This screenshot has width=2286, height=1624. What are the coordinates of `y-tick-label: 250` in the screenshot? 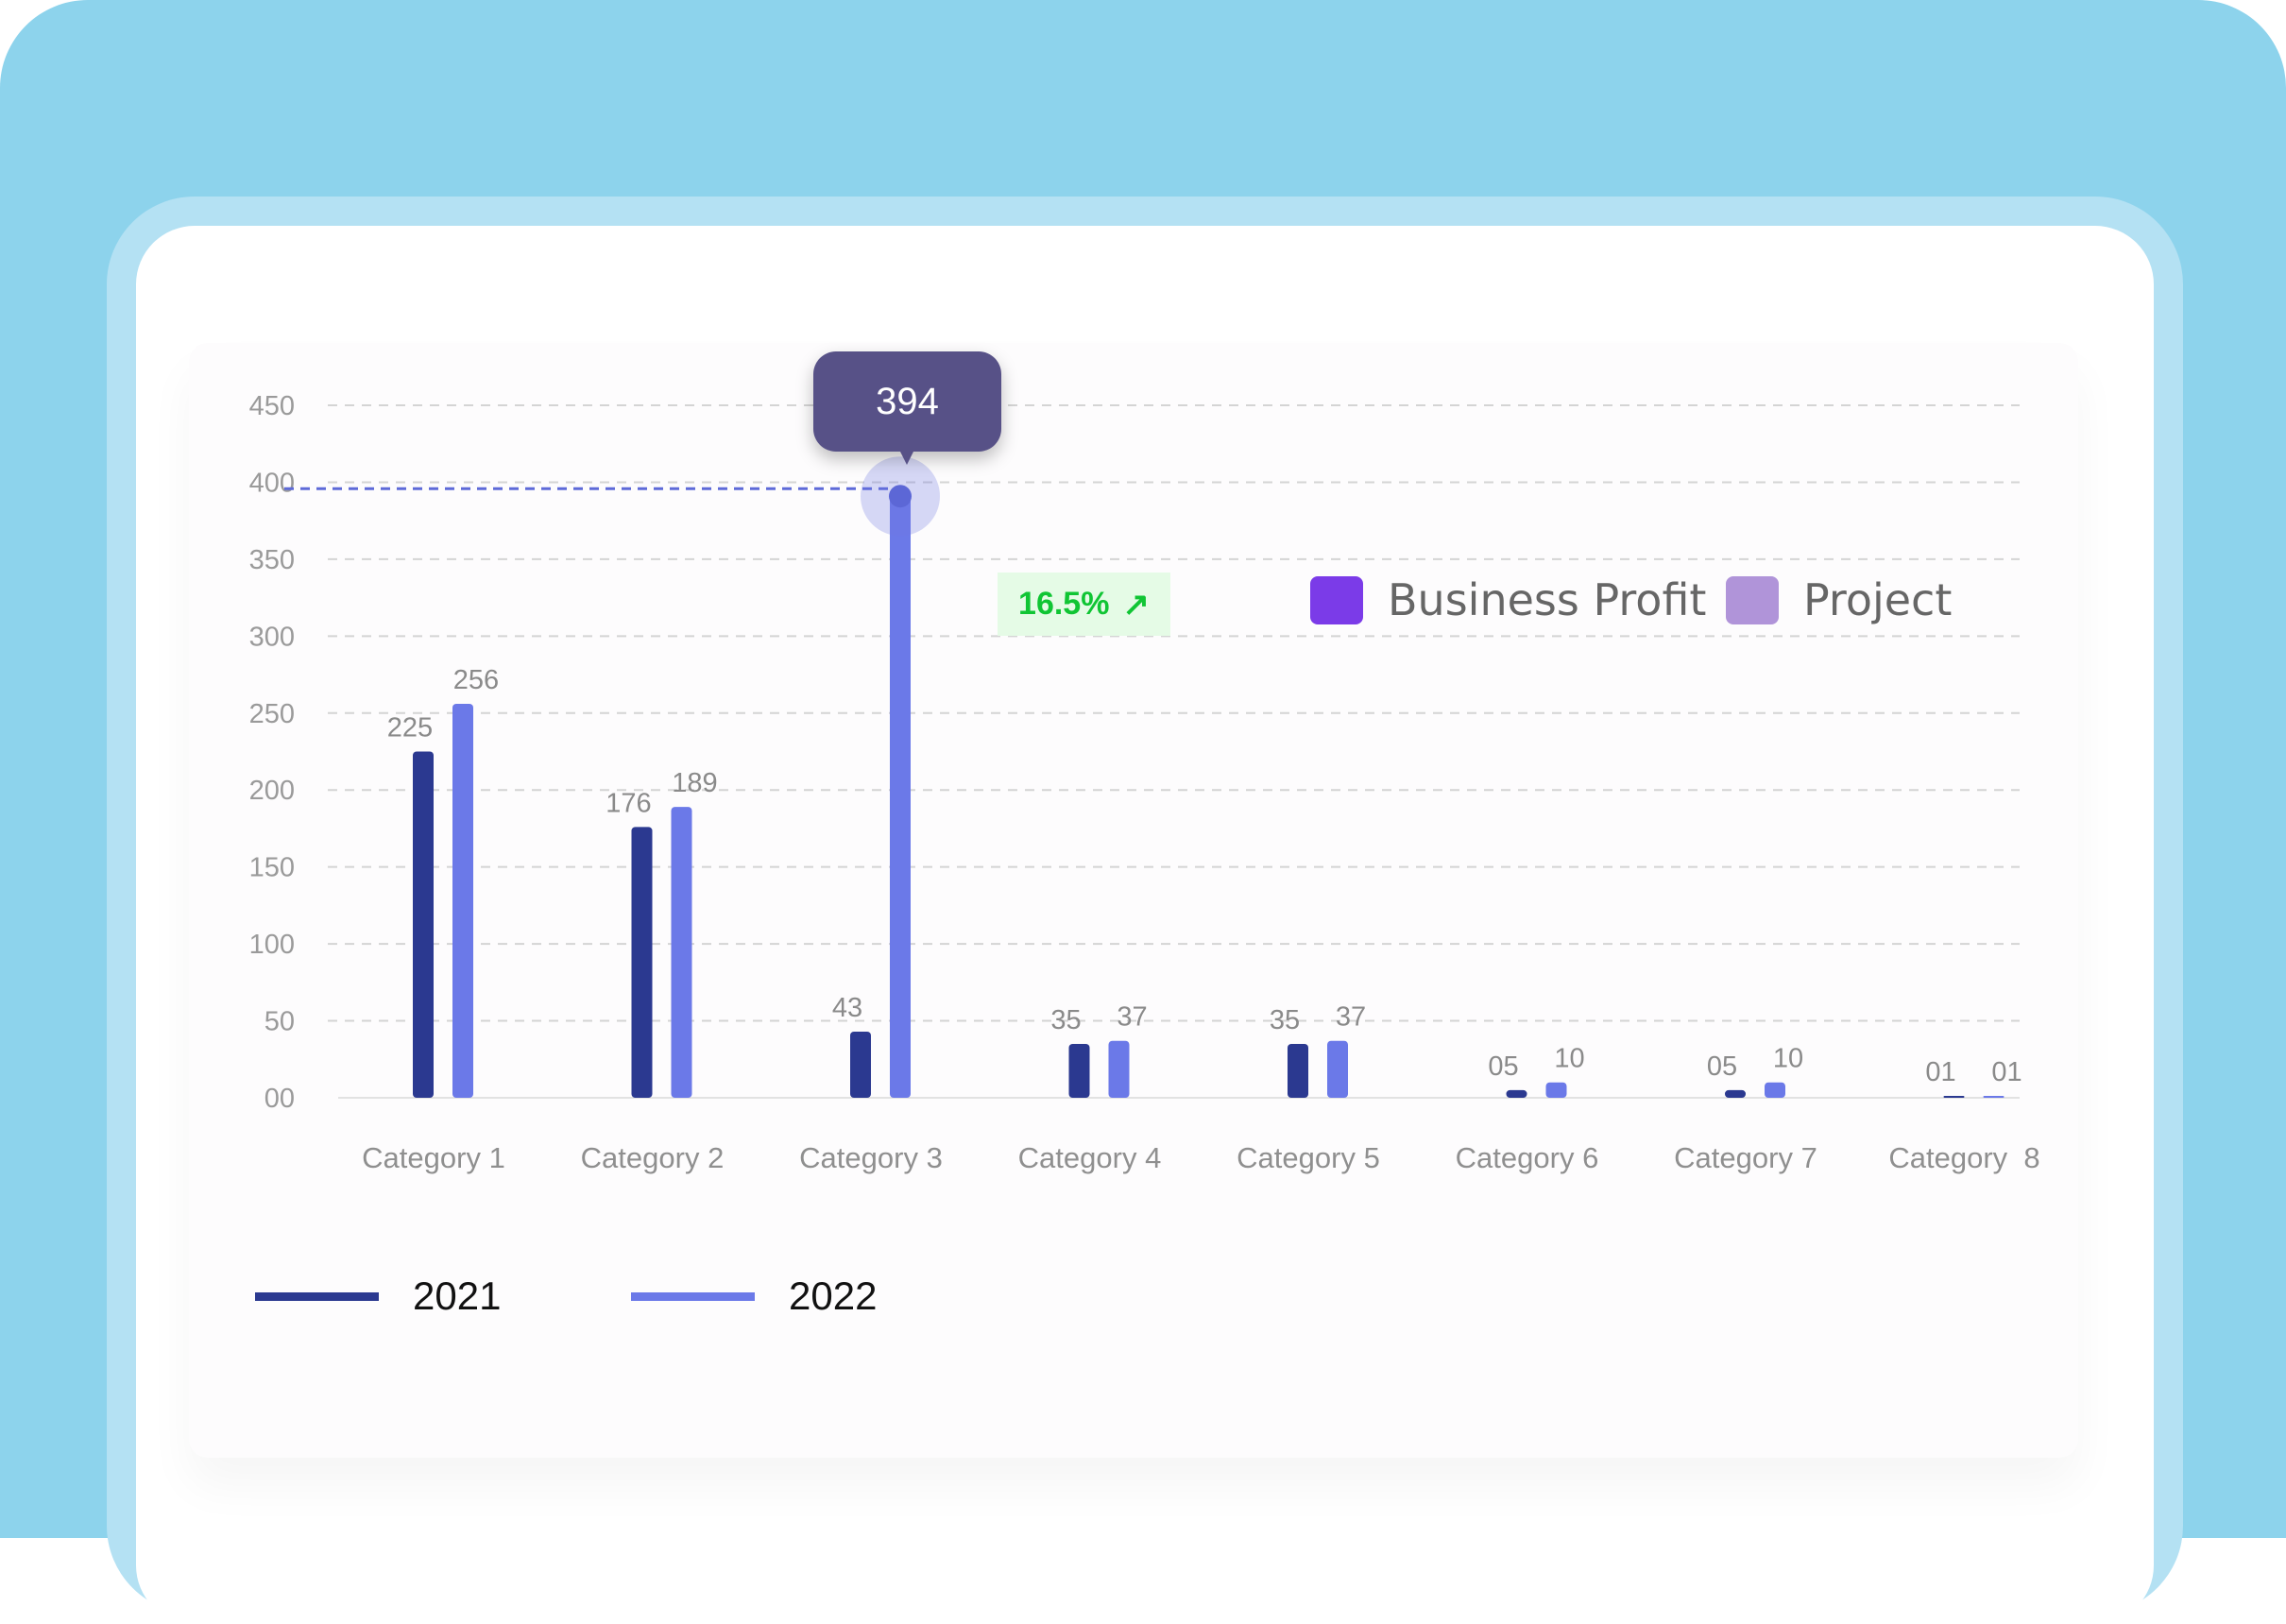 It's located at (272, 714).